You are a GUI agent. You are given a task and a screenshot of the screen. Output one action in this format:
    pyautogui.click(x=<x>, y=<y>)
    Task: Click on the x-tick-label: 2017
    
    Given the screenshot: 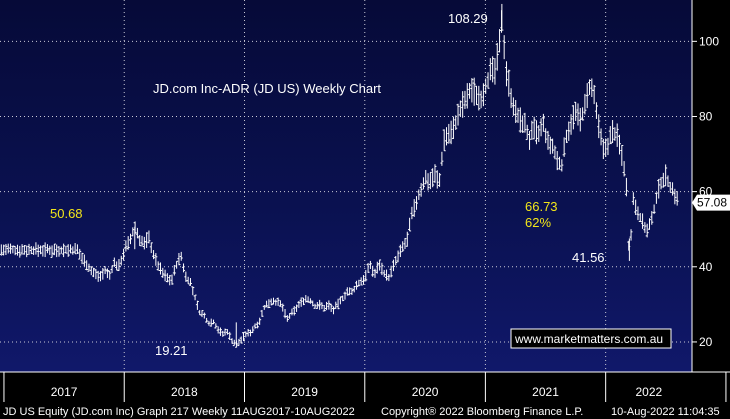 What is the action you would take?
    pyautogui.click(x=64, y=392)
    